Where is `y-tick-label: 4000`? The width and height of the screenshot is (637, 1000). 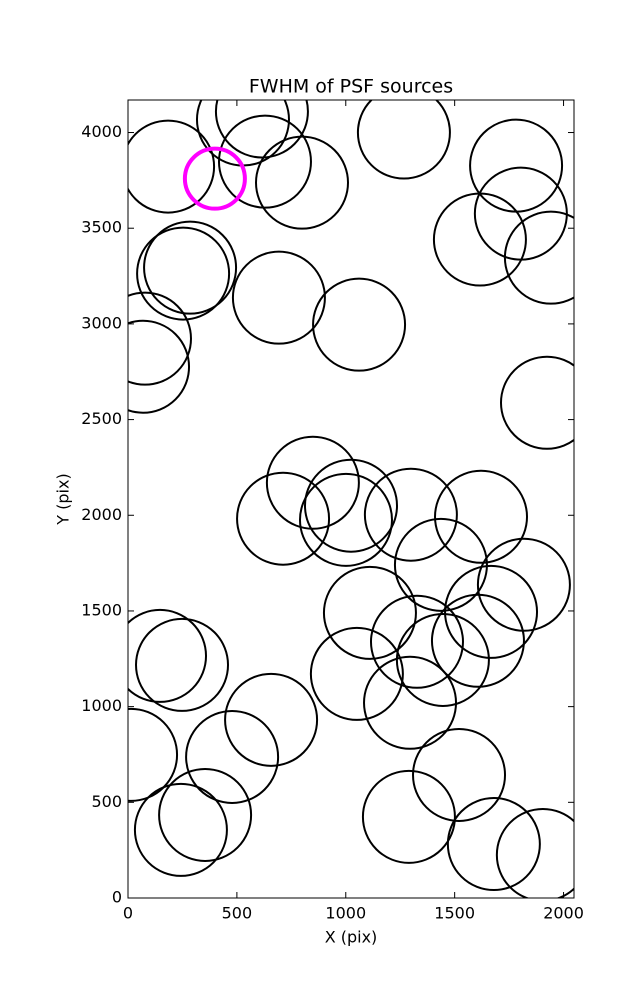 y-tick-label: 4000 is located at coordinates (101, 131).